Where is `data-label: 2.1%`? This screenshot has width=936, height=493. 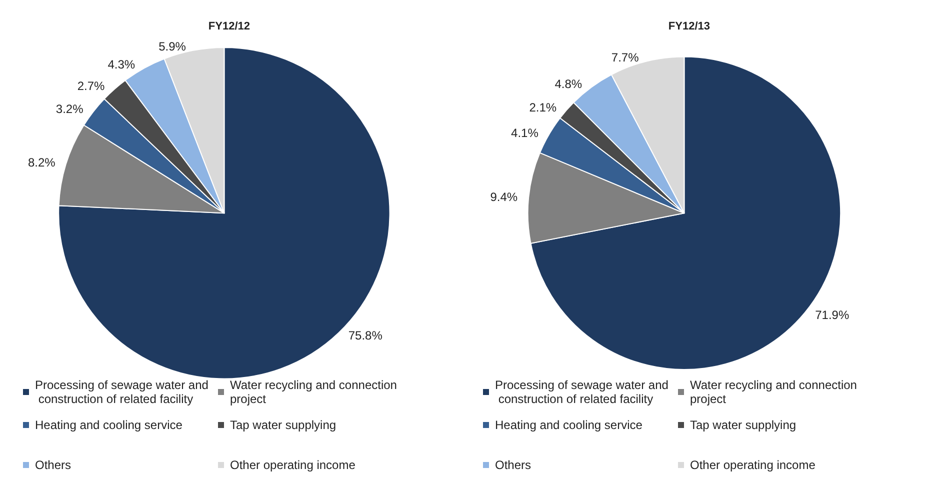 data-label: 2.1% is located at coordinates (543, 107).